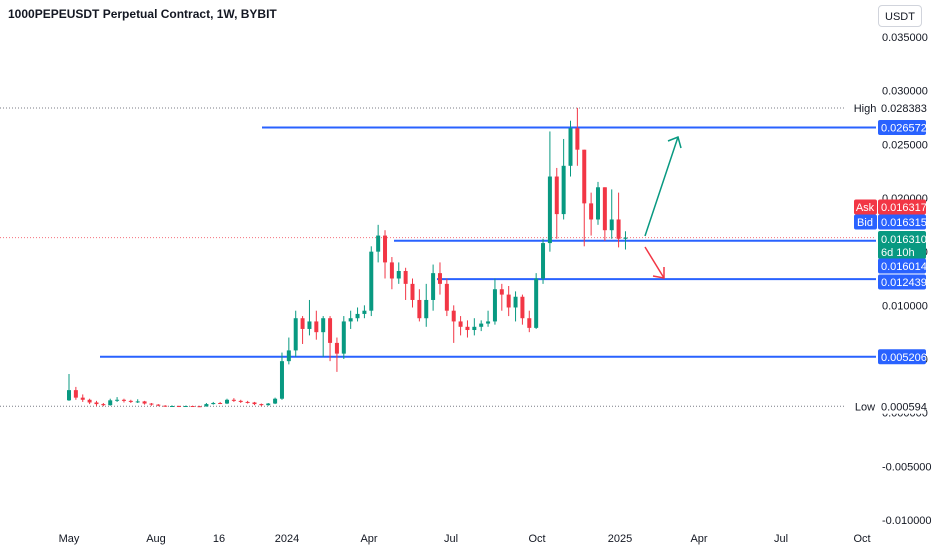  I want to click on up-arrow-head, so click(674, 142).